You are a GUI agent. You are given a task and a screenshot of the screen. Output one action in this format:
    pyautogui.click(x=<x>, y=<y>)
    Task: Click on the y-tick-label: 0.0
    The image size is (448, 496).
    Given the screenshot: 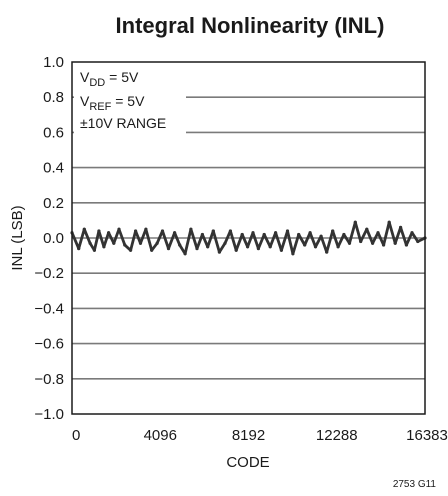 What is the action you would take?
    pyautogui.click(x=53, y=238)
    